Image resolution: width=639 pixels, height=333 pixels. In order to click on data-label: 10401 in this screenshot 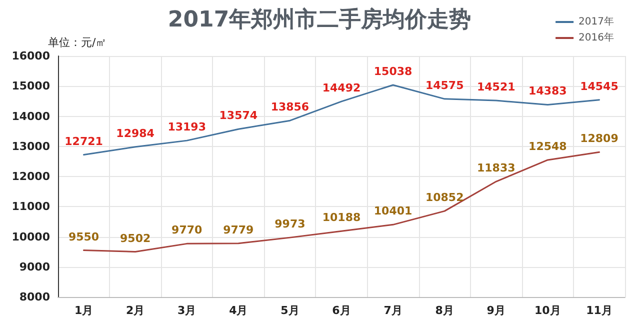, I will do `click(393, 211)`.